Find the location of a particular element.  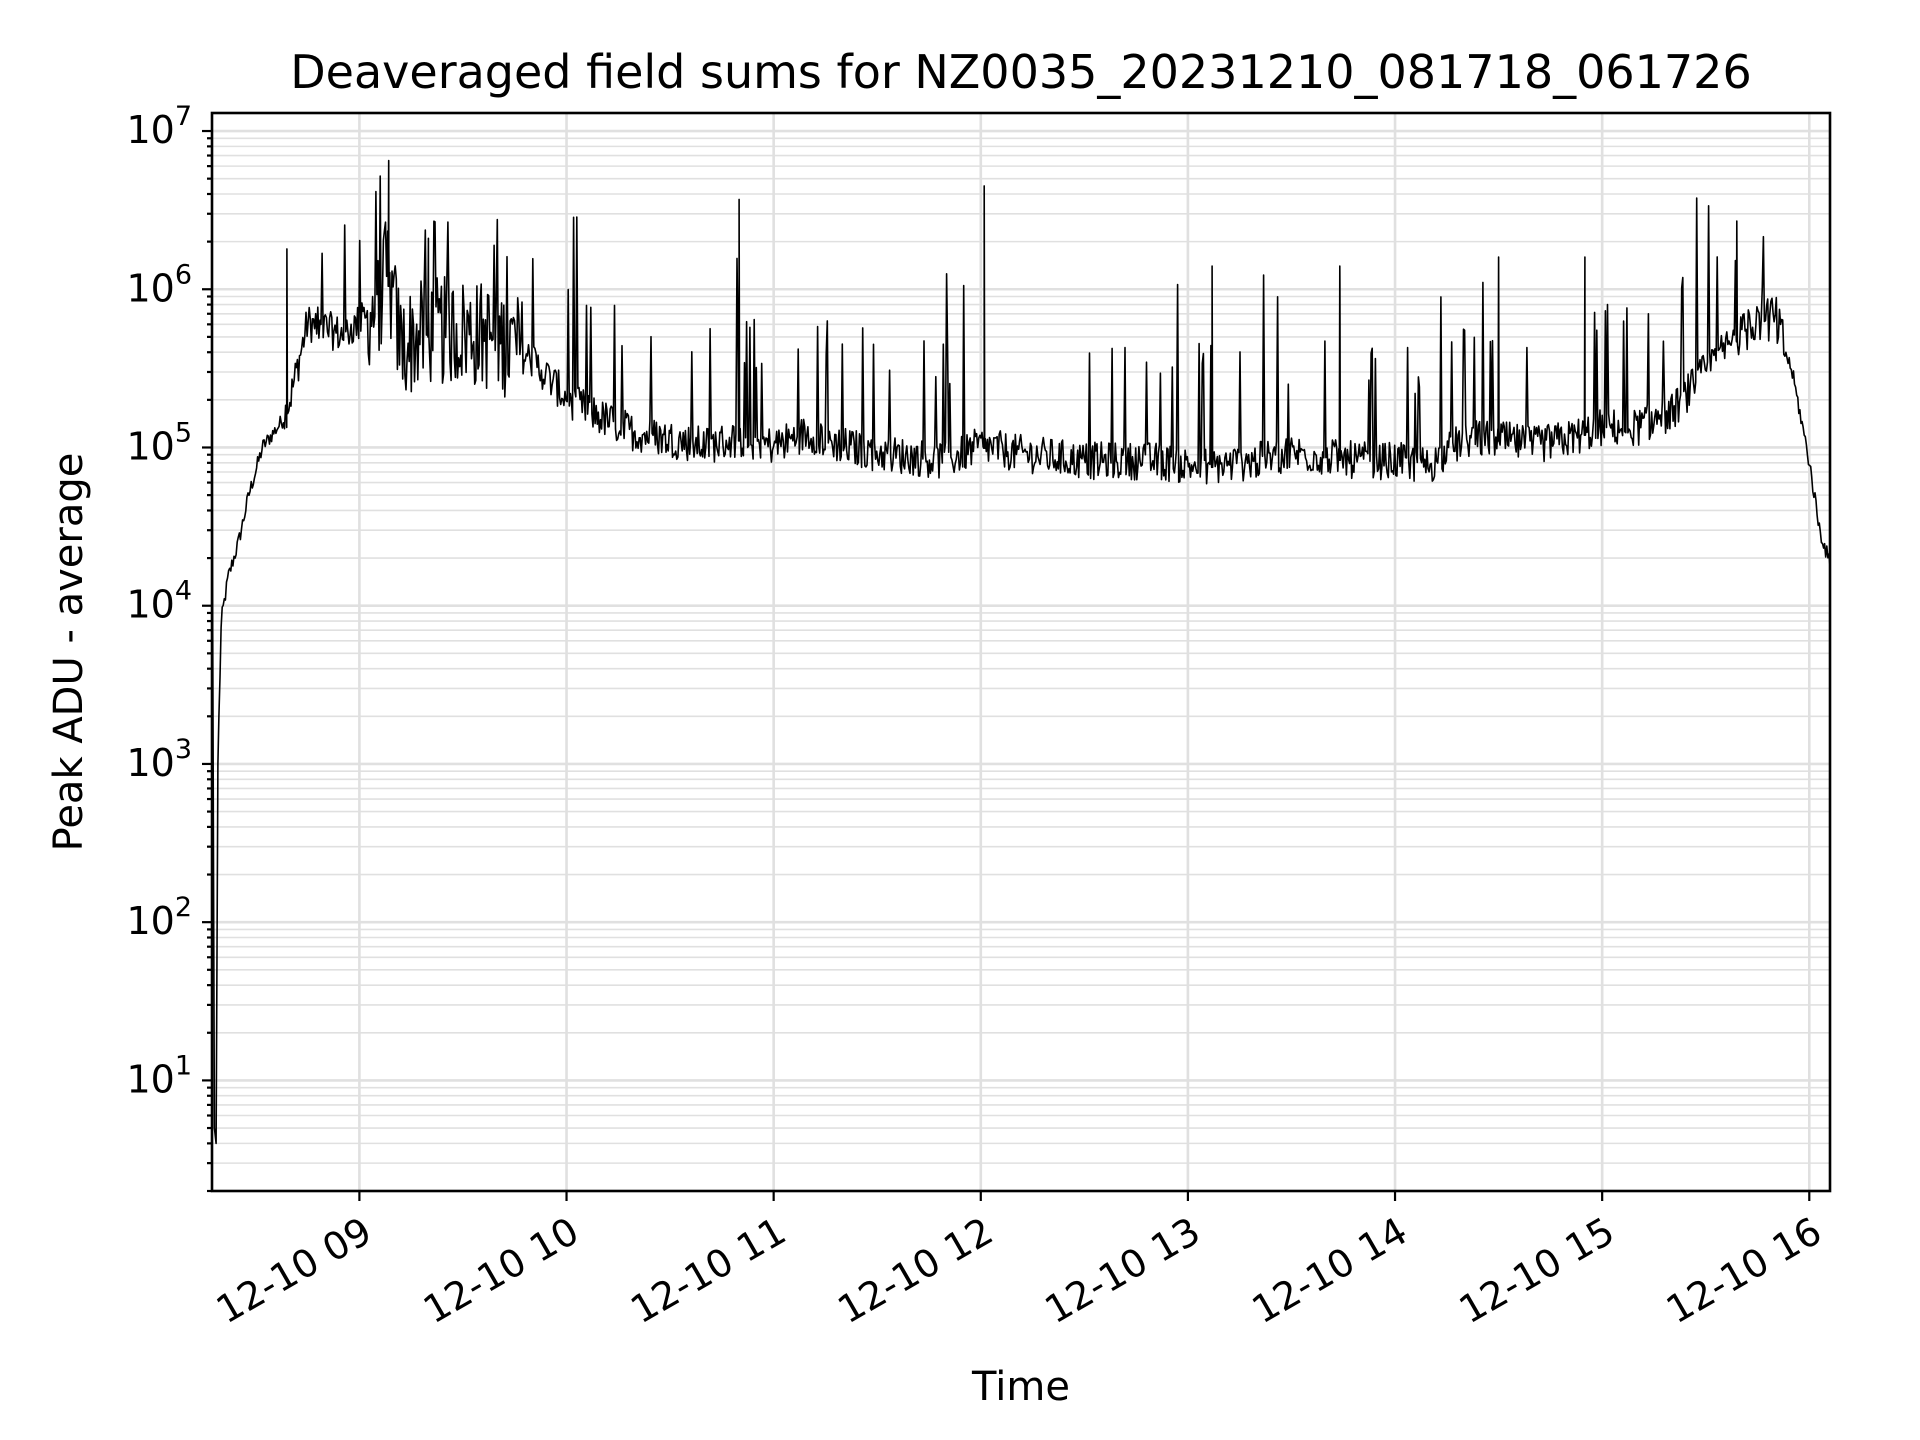

y-tick-label: 10¹ is located at coordinates (159, 1075).